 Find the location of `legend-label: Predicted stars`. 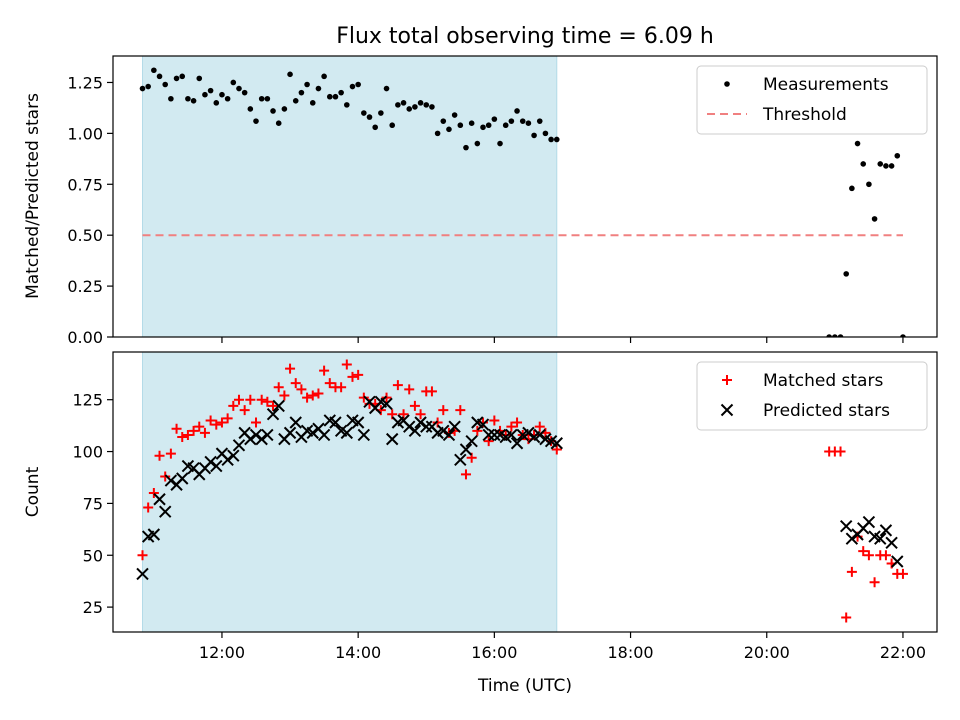

legend-label: Predicted stars is located at coordinates (826, 411).